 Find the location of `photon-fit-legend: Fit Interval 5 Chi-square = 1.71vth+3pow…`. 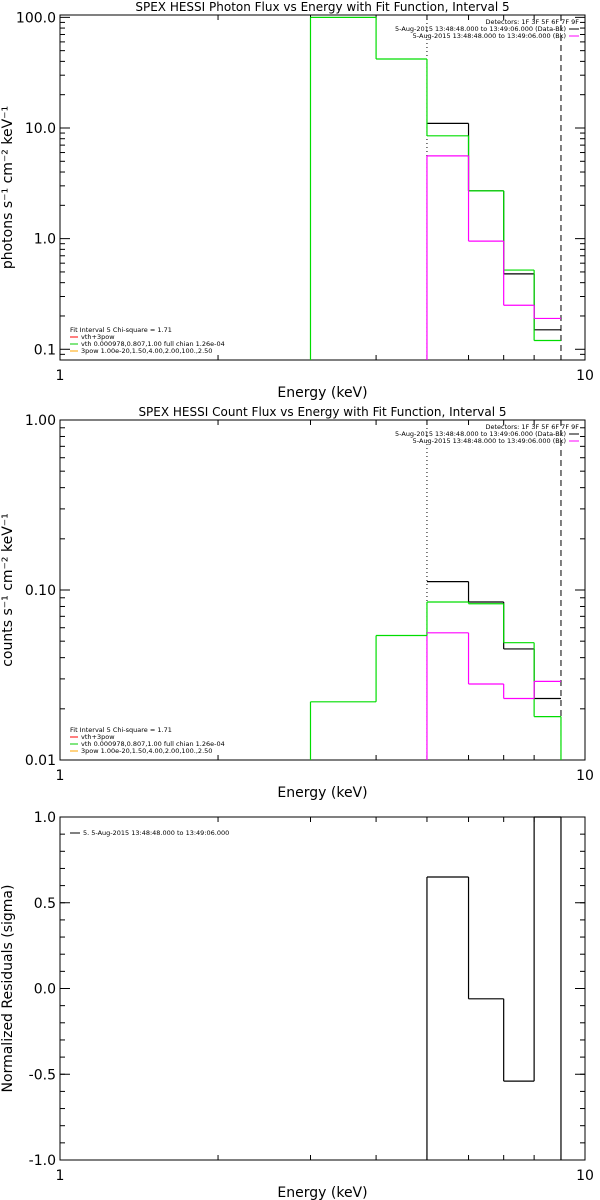

photon-fit-legend: Fit Interval 5 Chi-square = 1.71vth+3pow… is located at coordinates (147, 340).